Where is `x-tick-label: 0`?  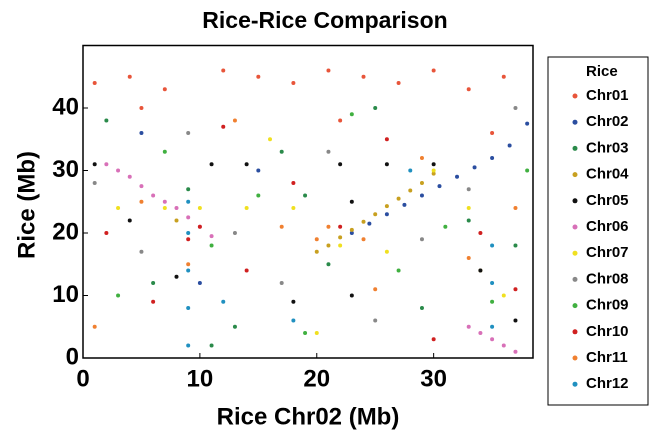 x-tick-label: 0 is located at coordinates (82, 378).